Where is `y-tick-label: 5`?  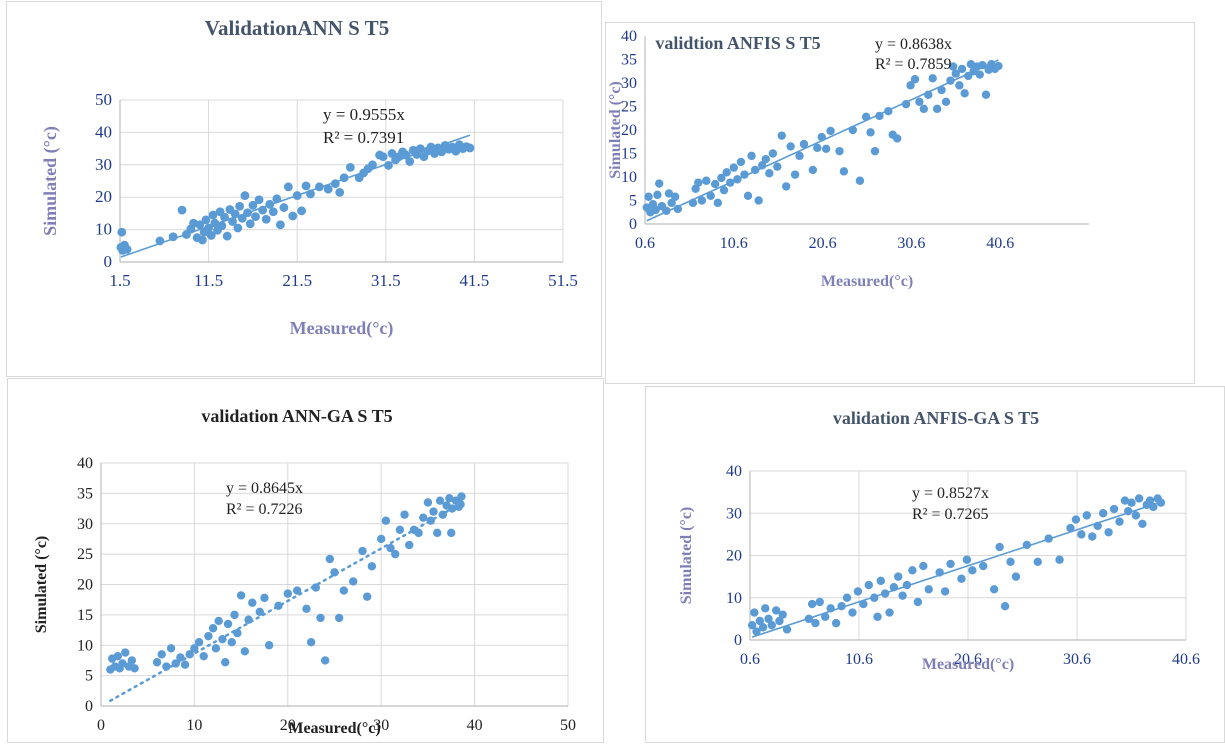
y-tick-label: 5 is located at coordinates (89, 676).